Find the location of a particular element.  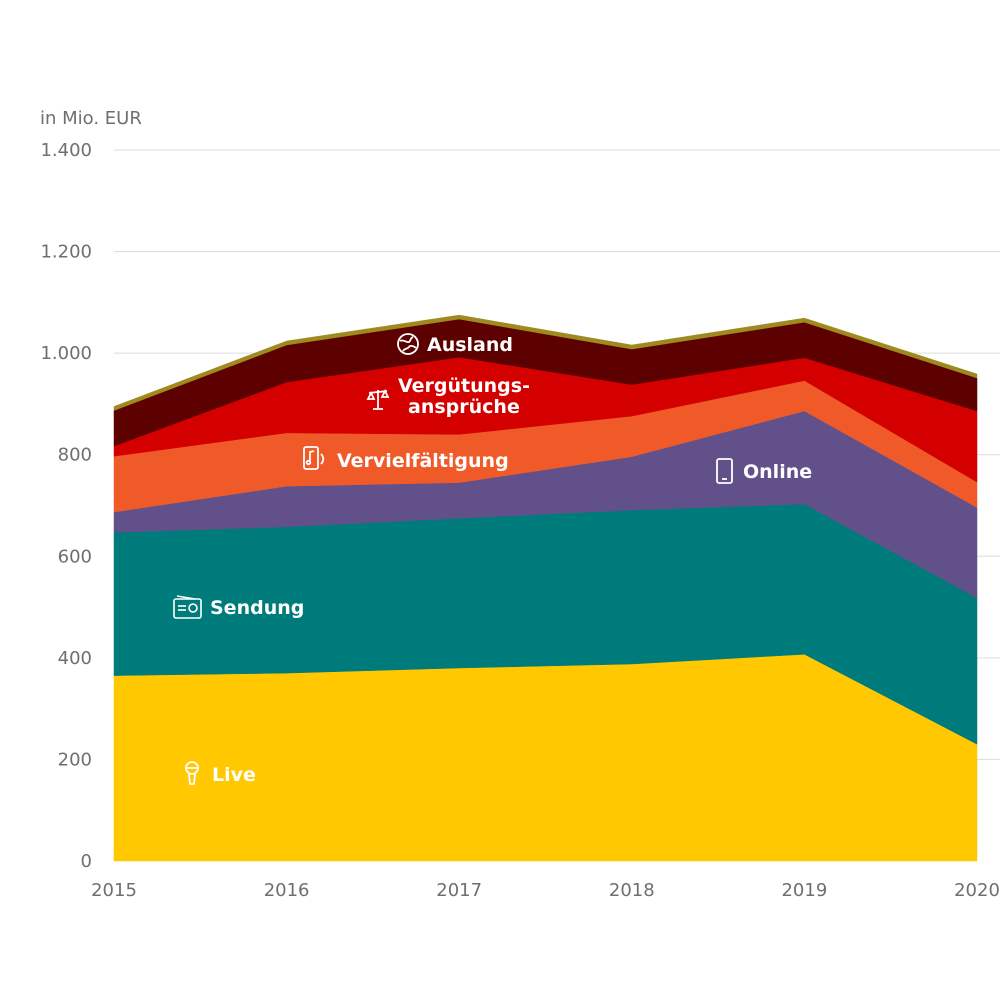

y-tick-label: 1.000 is located at coordinates (66, 353).